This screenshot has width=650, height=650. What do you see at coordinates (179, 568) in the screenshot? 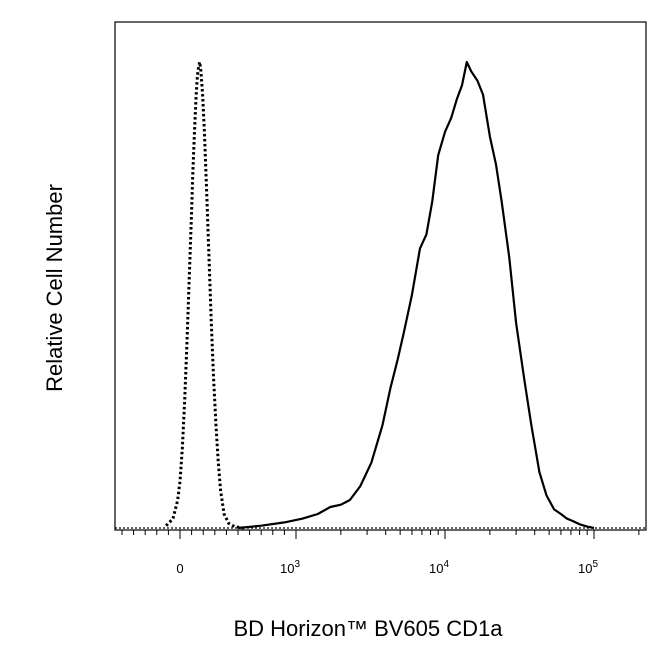
I see `x-tick-label: 0` at bounding box center [179, 568].